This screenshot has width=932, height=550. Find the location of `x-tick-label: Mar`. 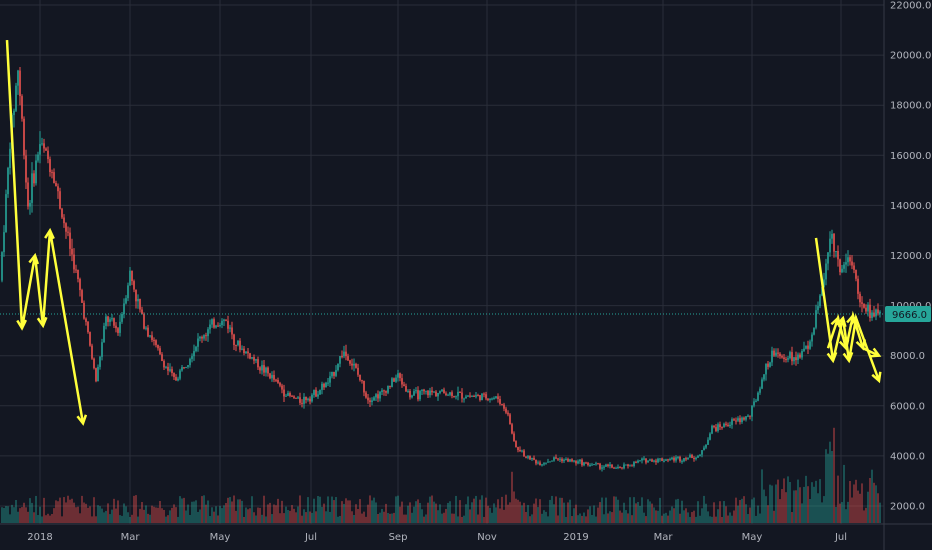

x-tick-label: Mar is located at coordinates (664, 537).